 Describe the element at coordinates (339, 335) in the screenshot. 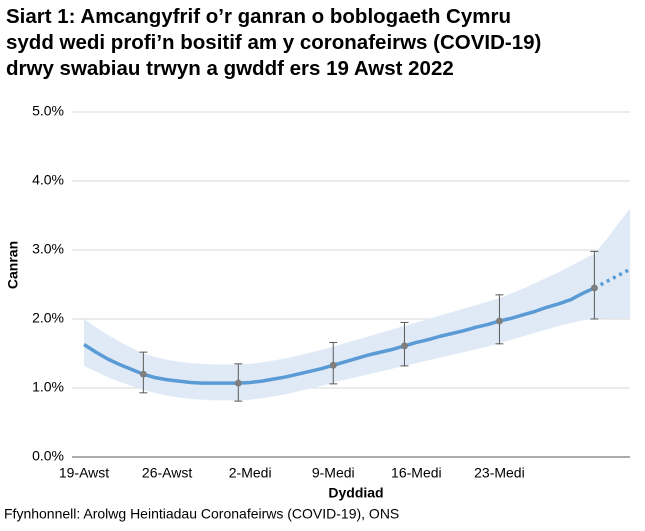

I see `line-series` at that location.